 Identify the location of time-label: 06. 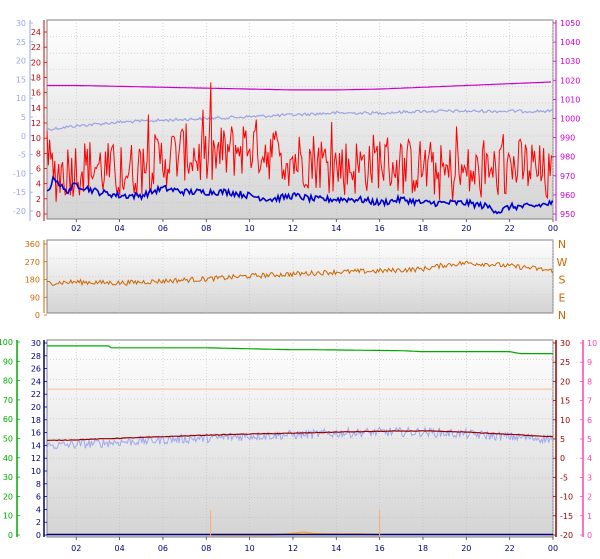
(163, 228).